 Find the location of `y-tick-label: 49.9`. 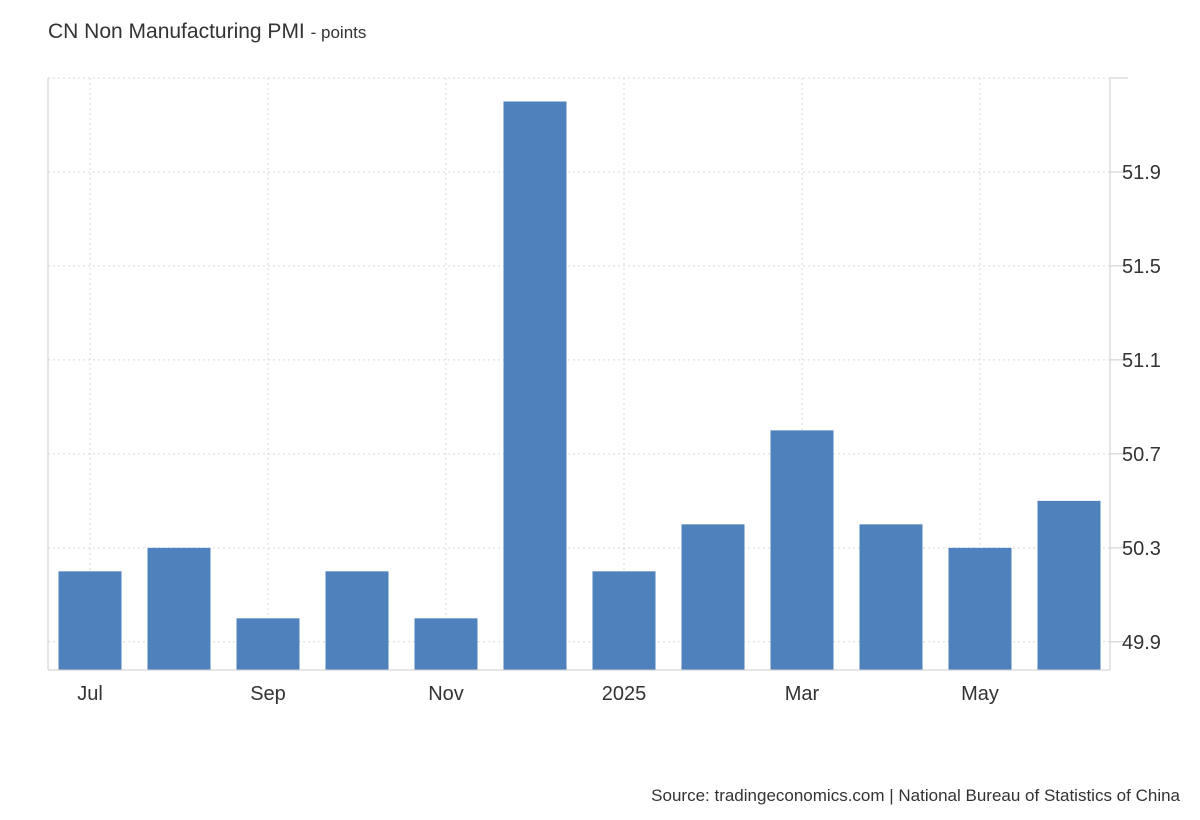

y-tick-label: 49.9 is located at coordinates (1141, 643).